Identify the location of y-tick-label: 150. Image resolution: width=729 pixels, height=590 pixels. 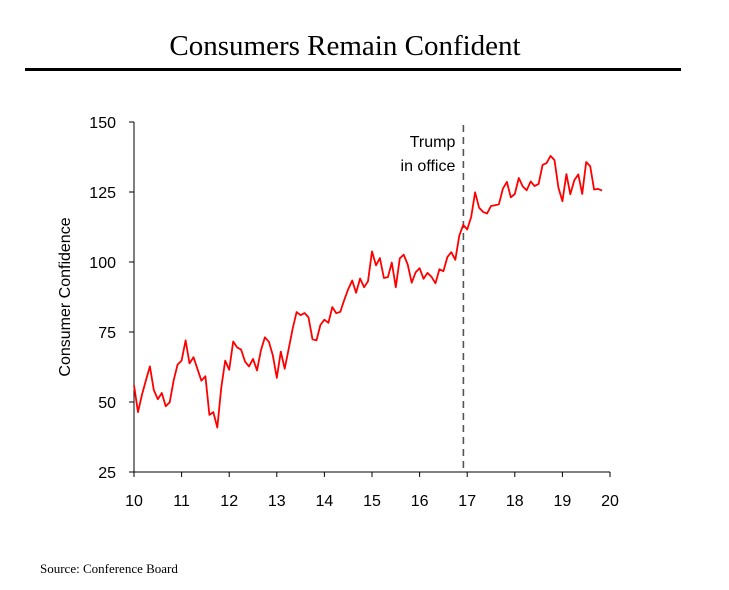
(102, 123).